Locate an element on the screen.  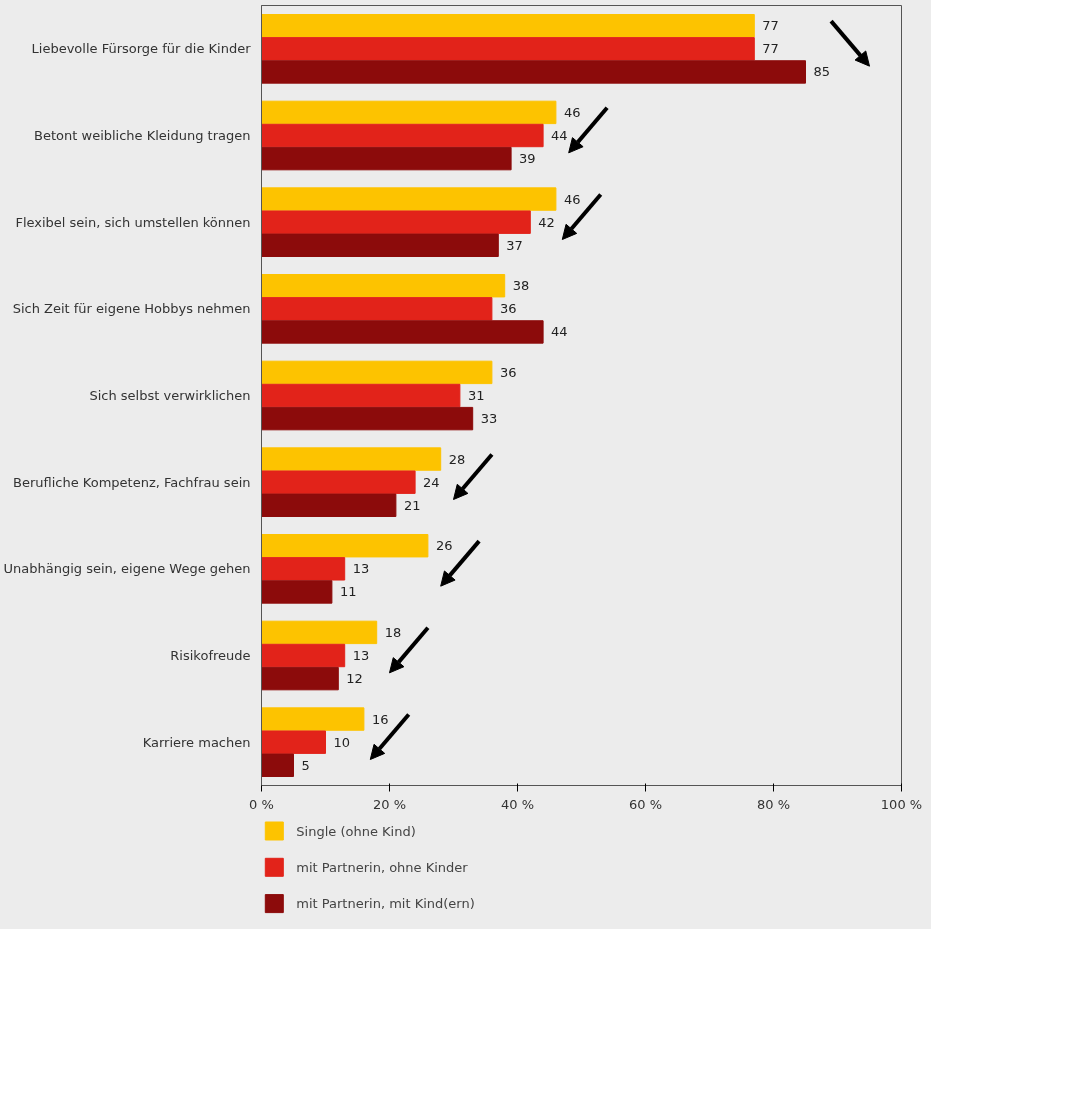
data-label: 16 is located at coordinates (380, 719).